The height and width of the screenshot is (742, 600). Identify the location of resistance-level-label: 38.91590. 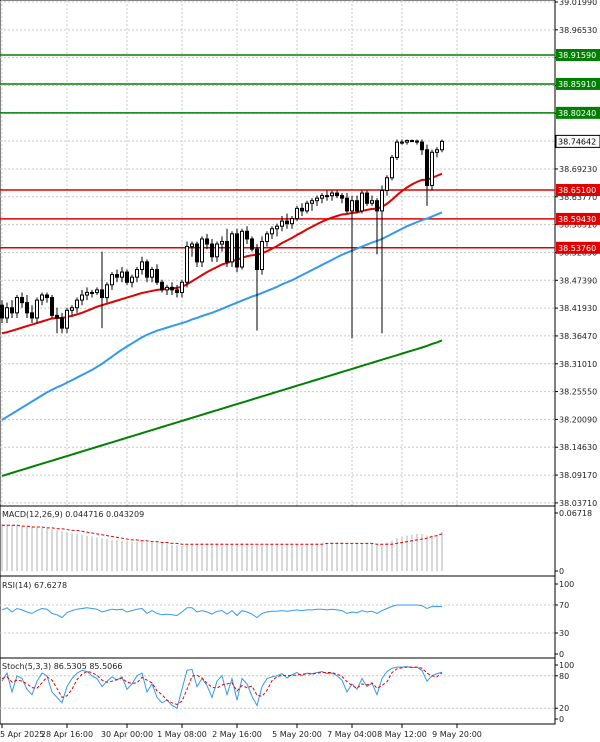
(577, 55).